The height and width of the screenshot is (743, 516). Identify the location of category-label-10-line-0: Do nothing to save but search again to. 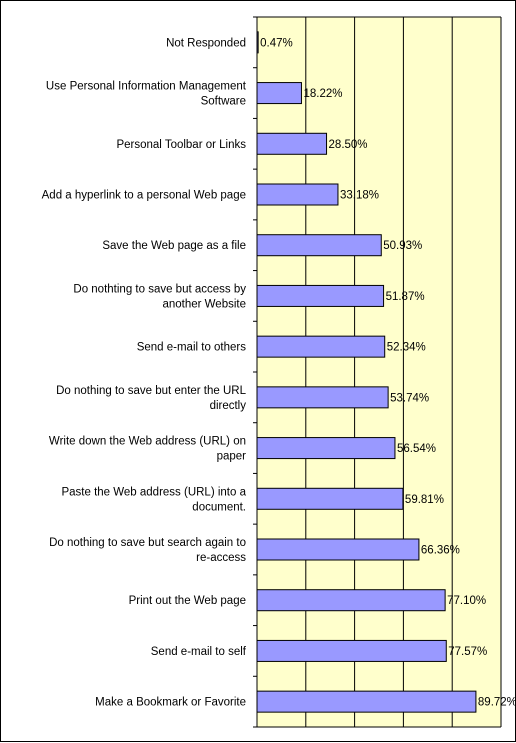
(147, 543).